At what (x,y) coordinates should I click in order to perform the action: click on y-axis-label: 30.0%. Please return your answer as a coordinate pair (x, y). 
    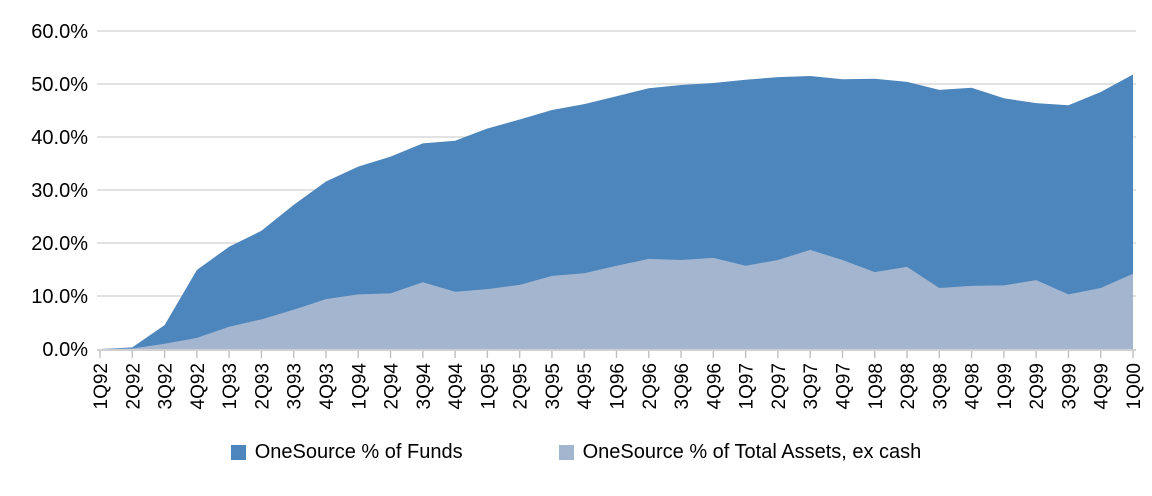
    Looking at the image, I should click on (59, 191).